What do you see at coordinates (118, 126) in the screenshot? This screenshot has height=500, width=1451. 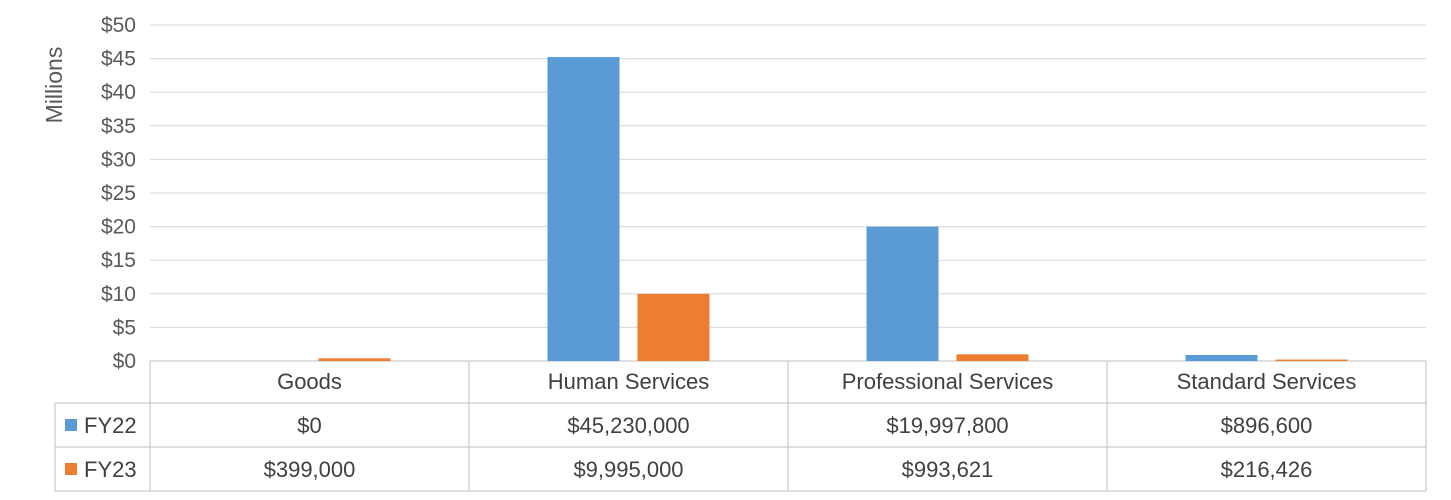 I see `y-tick-label: $35` at bounding box center [118, 126].